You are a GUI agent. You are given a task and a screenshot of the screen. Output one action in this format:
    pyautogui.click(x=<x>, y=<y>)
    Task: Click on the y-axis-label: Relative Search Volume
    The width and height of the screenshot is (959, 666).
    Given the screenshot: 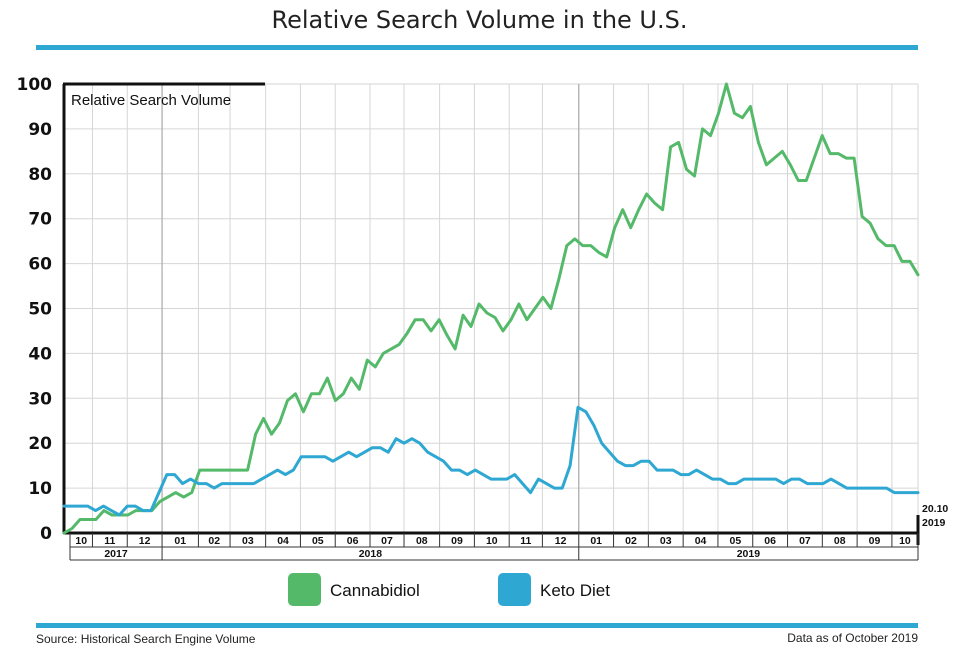 What is the action you would take?
    pyautogui.click(x=151, y=100)
    